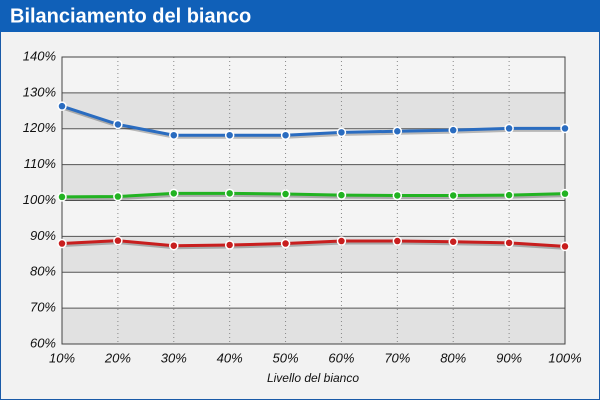  Describe the element at coordinates (40, 163) in the screenshot. I see `y-tick-label: 110%` at that location.